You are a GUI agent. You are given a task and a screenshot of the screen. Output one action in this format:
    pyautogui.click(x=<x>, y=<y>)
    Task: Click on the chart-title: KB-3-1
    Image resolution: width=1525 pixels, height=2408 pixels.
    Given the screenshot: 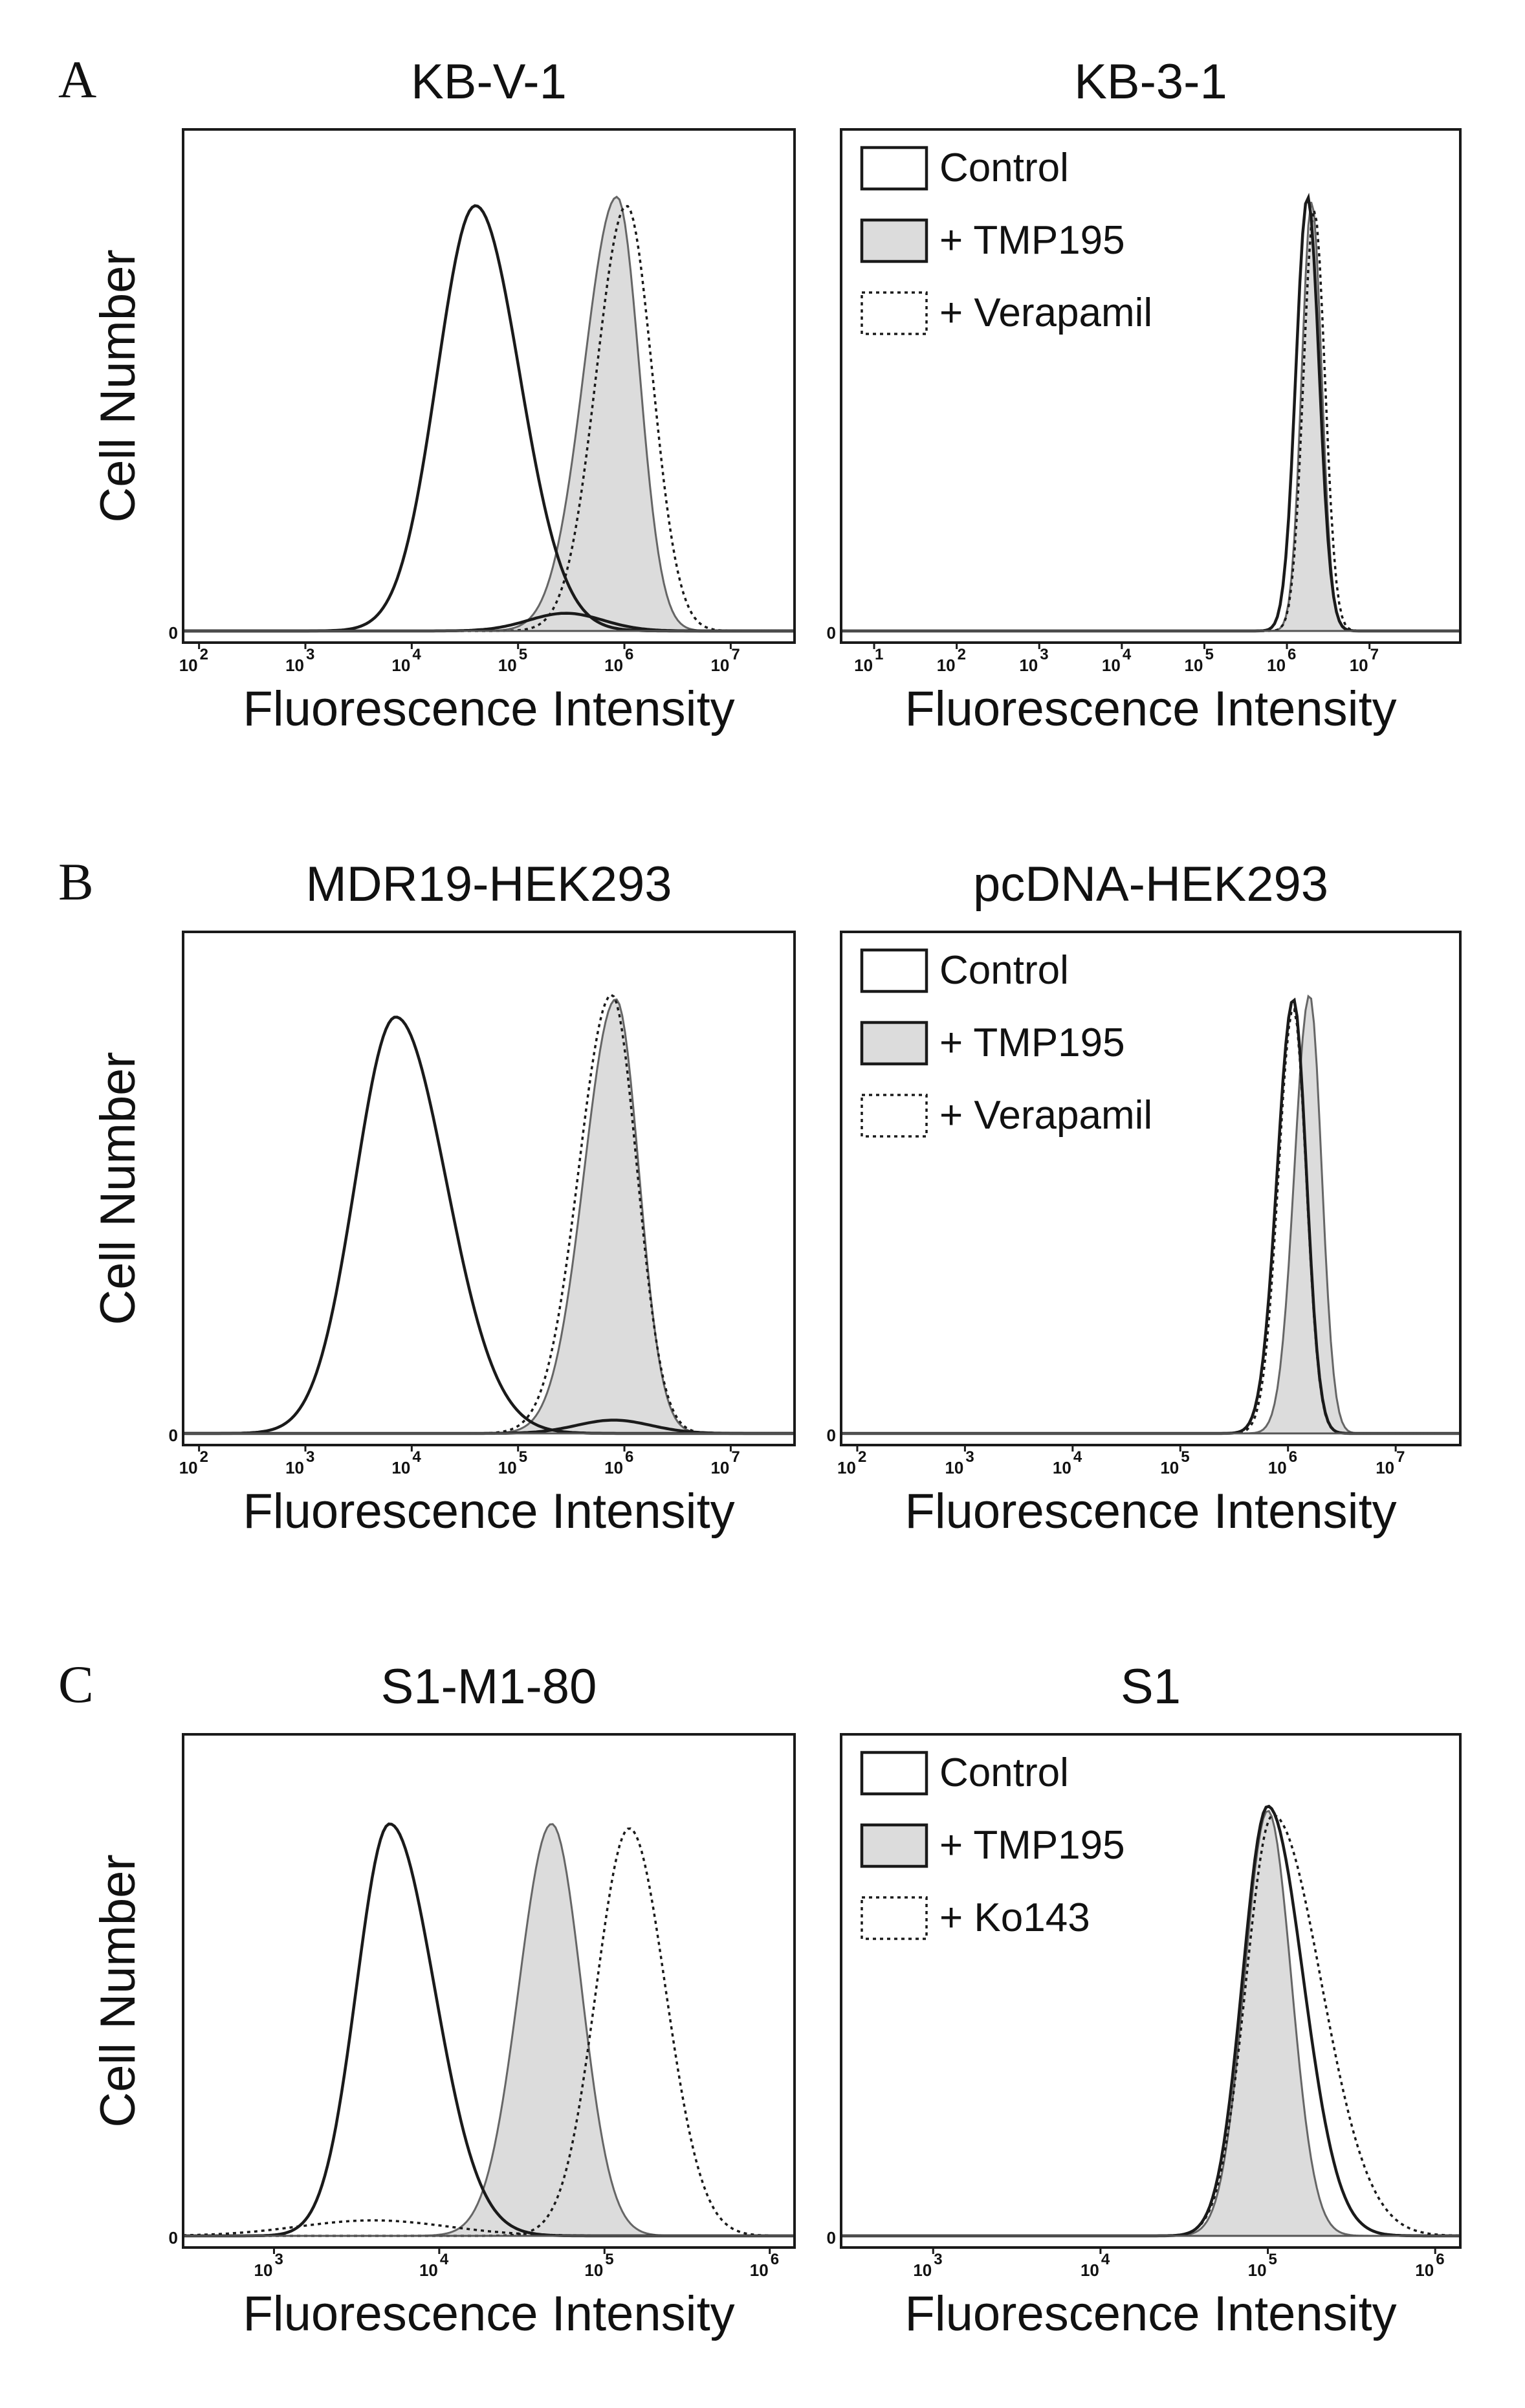 What is the action you would take?
    pyautogui.click(x=1150, y=81)
    